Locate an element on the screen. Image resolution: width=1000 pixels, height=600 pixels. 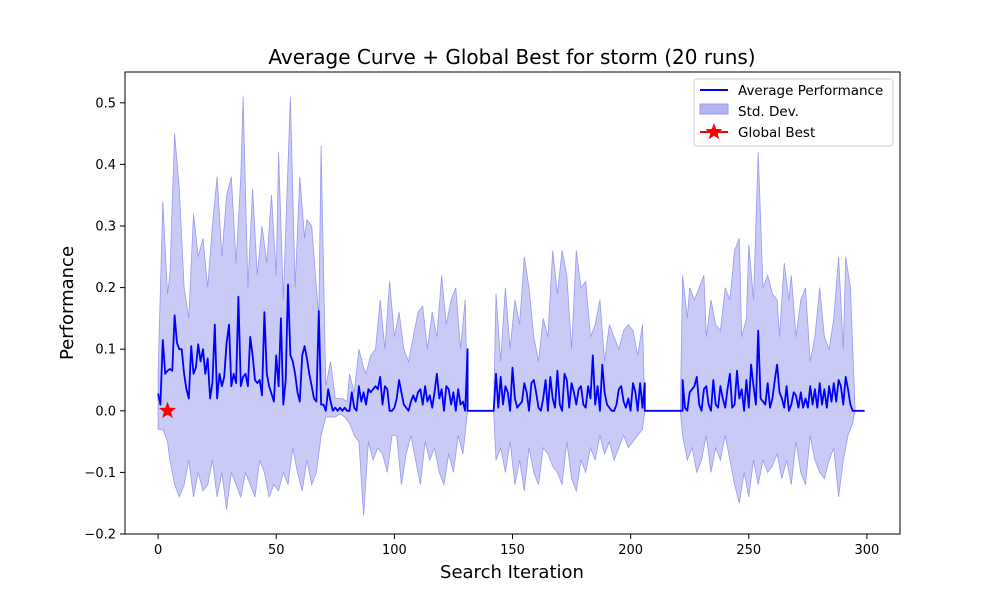
legend-box is located at coordinates (793, 112).